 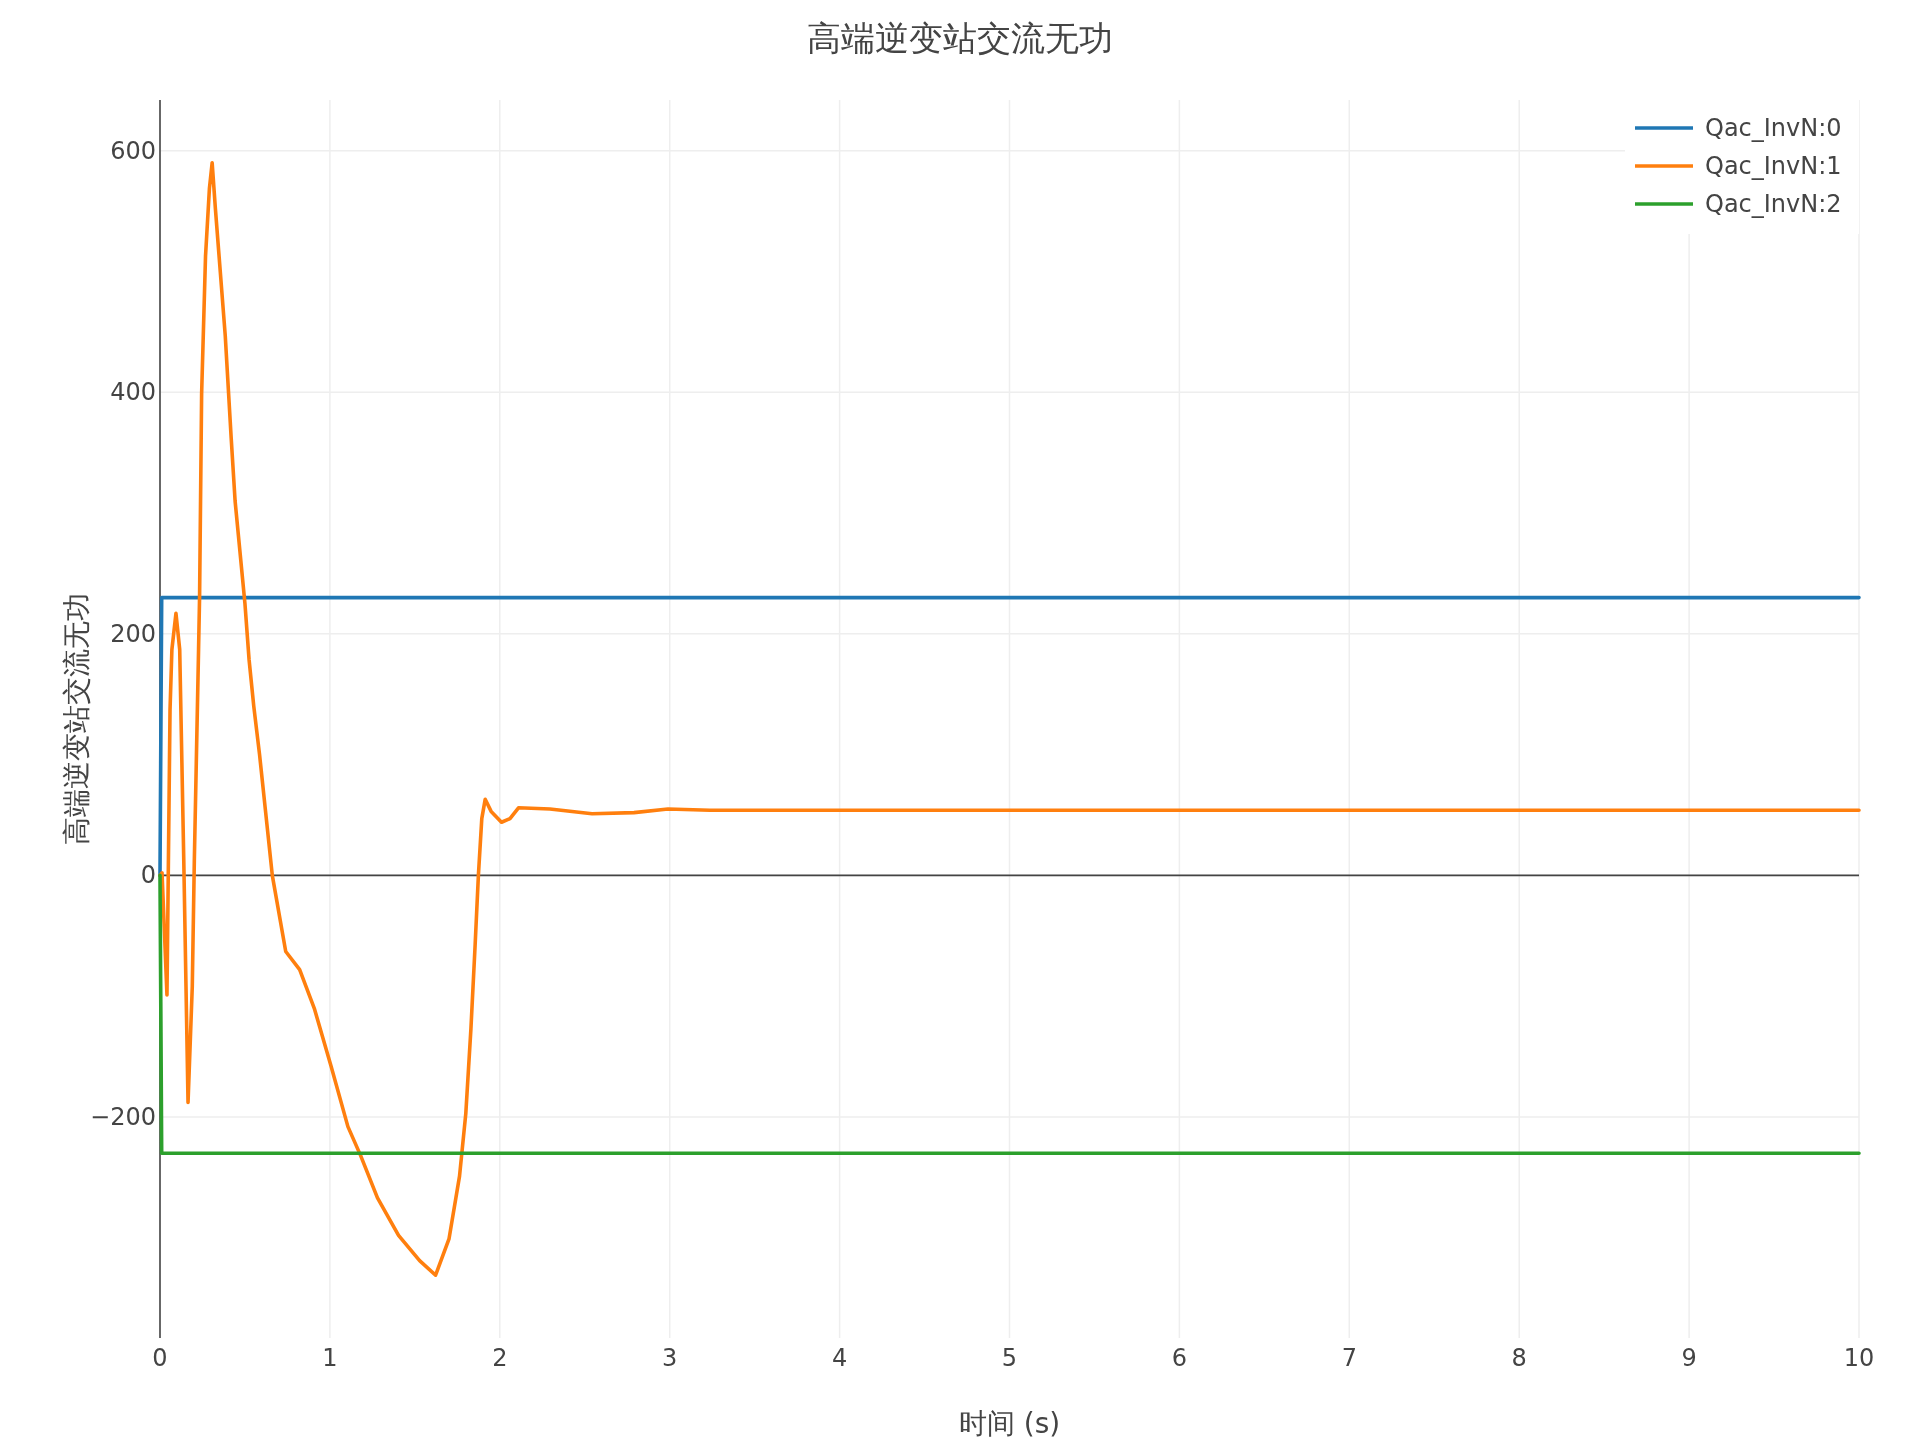 I want to click on x-tick-label: 9, so click(x=1689, y=1358).